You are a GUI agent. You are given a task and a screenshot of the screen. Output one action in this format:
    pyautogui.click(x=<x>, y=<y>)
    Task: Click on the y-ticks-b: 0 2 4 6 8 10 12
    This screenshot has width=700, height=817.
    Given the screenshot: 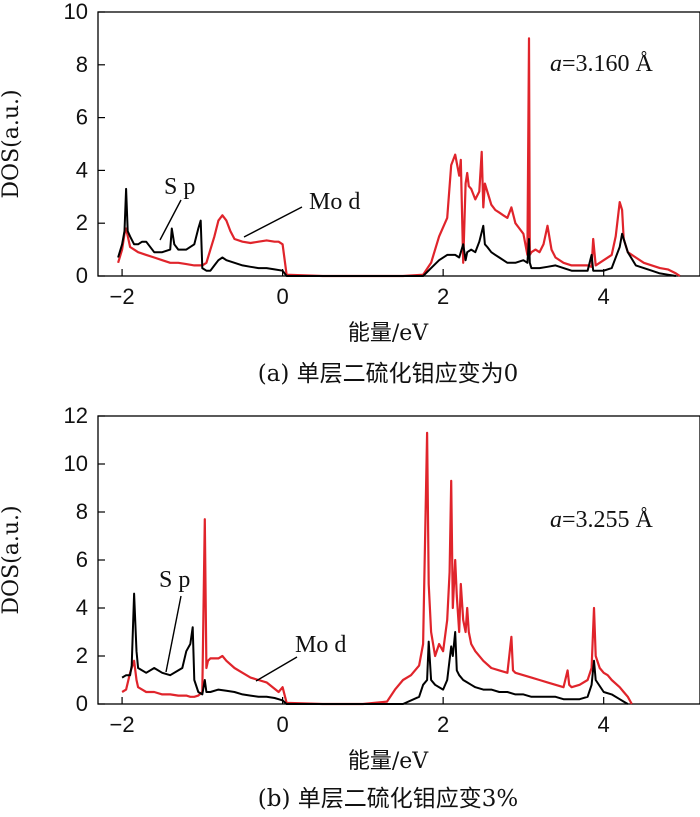 What is the action you would take?
    pyautogui.click(x=84, y=559)
    